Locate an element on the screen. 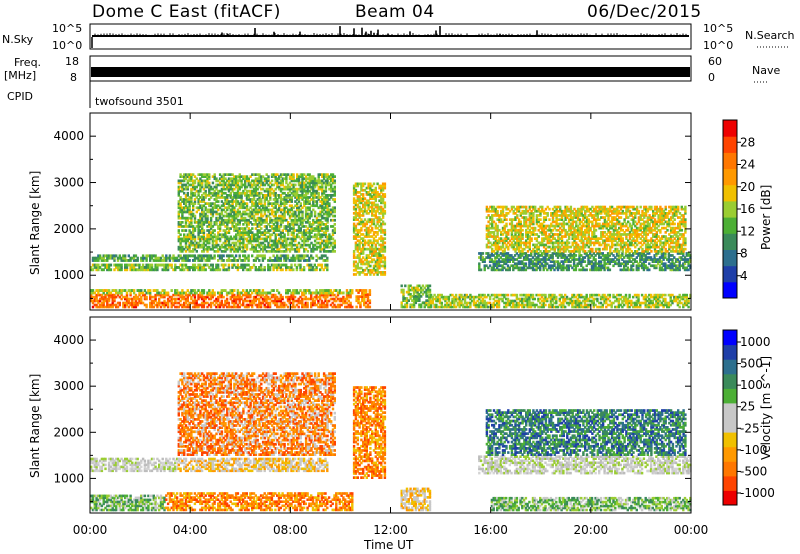 Image resolution: width=800 pixels, height=554 pixels. nsky-label: N.Sky is located at coordinates (18, 39).